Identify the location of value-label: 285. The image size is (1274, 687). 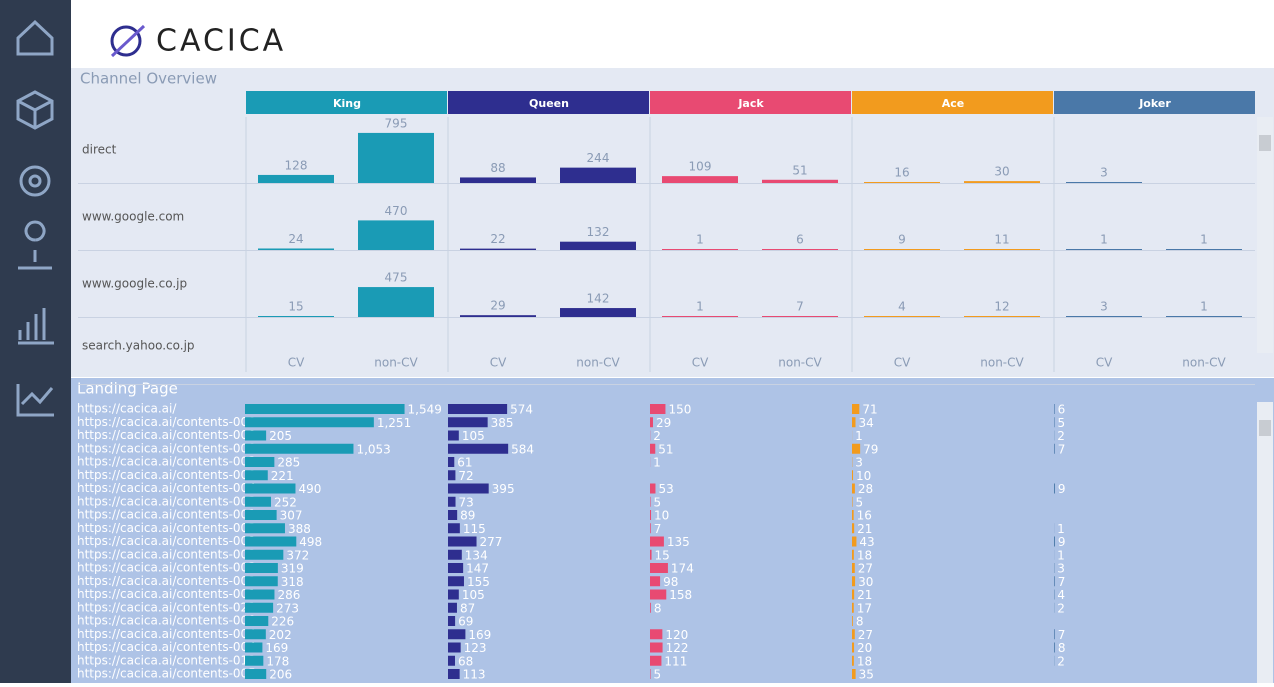
(288, 463).